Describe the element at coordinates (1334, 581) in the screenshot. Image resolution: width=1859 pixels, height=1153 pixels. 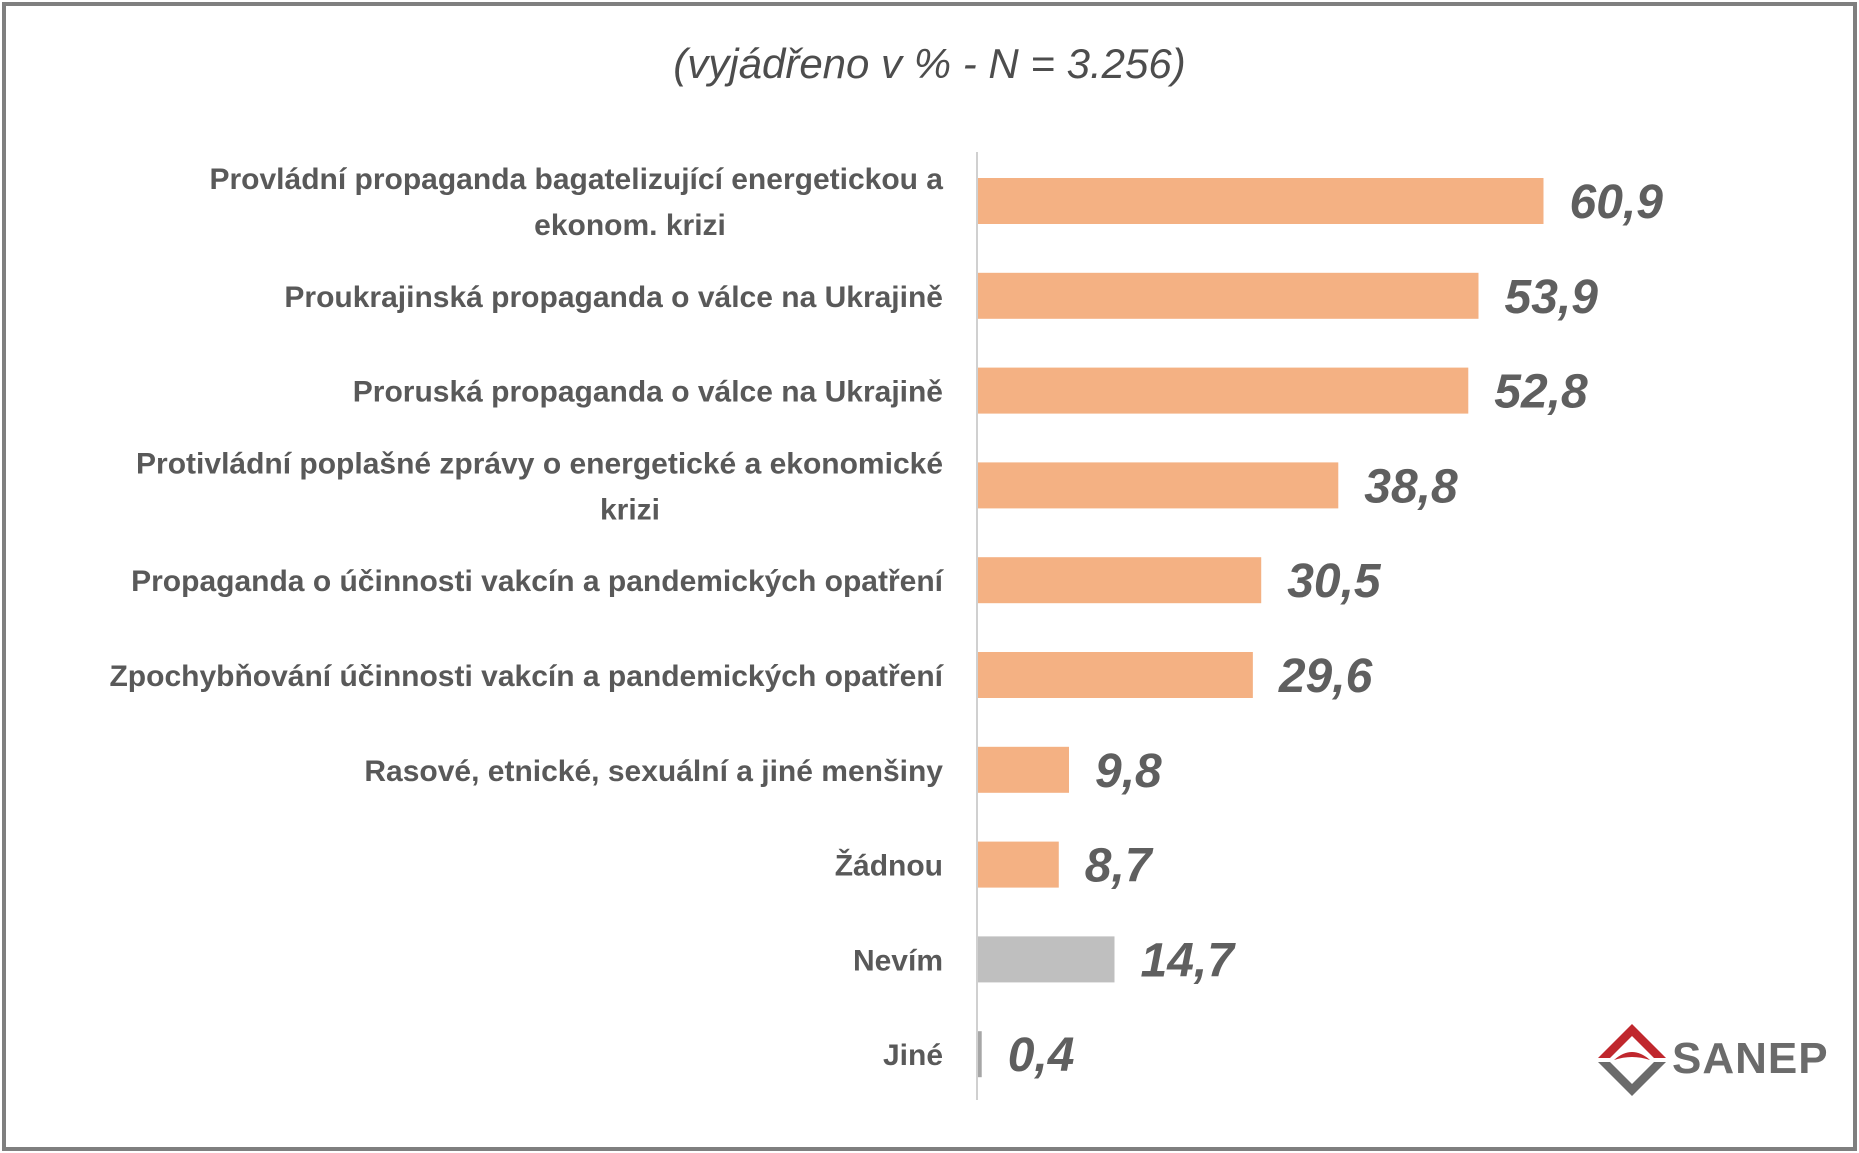
I see `data-label: 30,5` at that location.